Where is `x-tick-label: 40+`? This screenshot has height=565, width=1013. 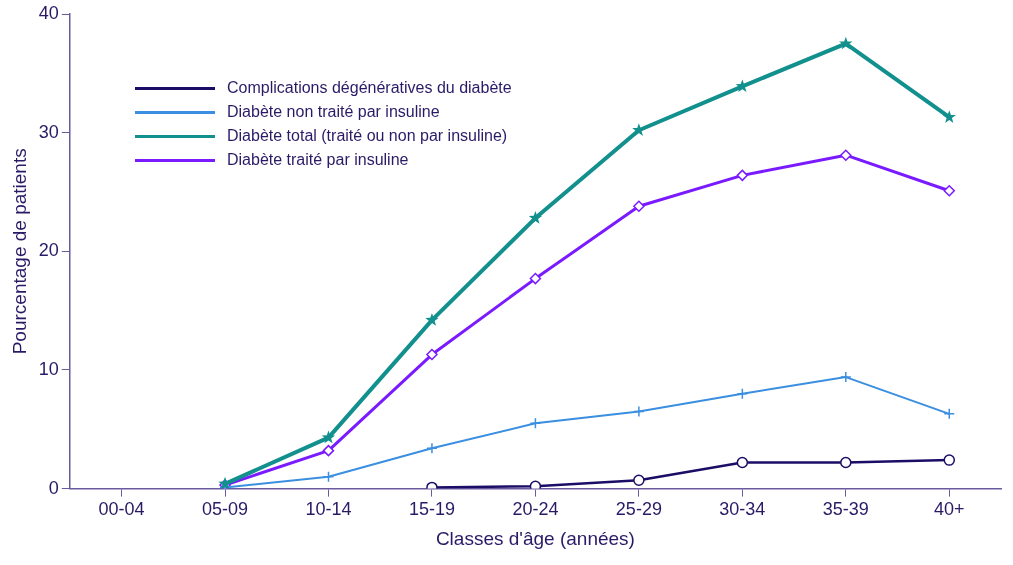 x-tick-label: 40+ is located at coordinates (949, 509).